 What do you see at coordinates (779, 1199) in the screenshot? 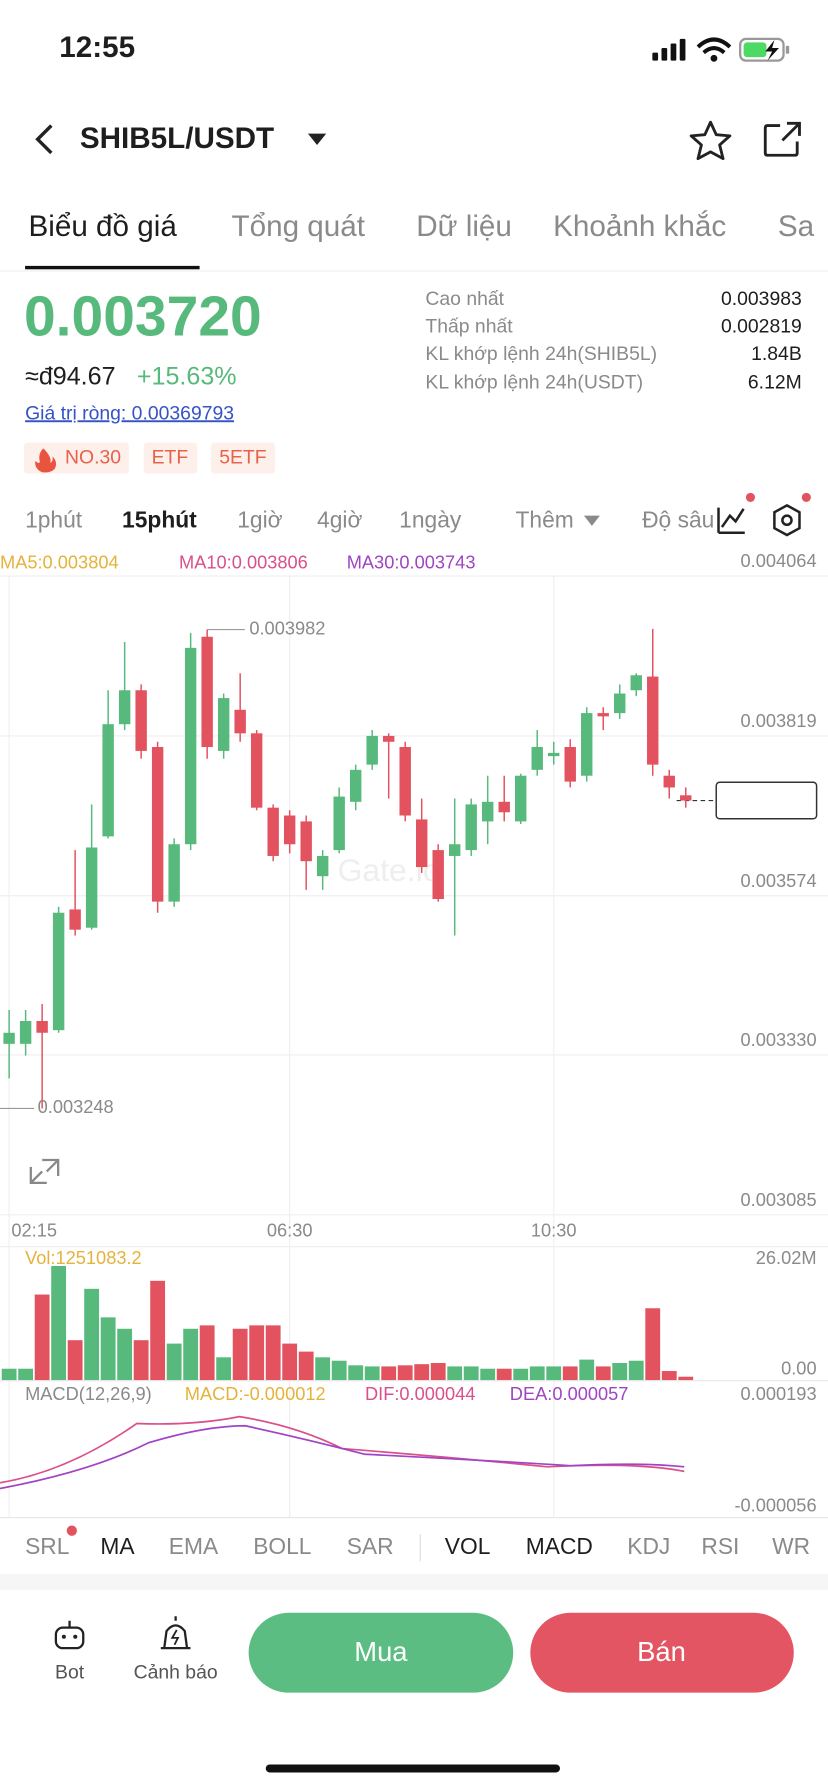
I see `y-tick-label: 0.003085` at bounding box center [779, 1199].